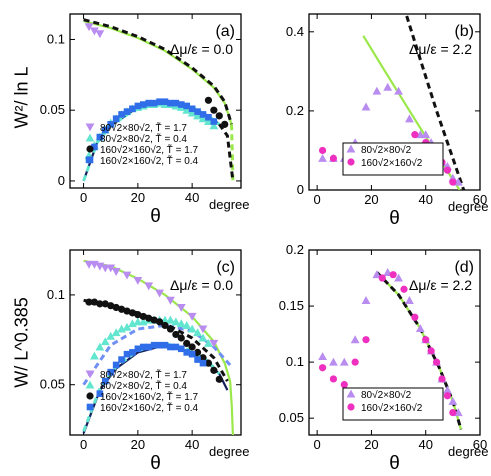  I want to click on legend-entry: 160√2×160√2, so click(392, 408).